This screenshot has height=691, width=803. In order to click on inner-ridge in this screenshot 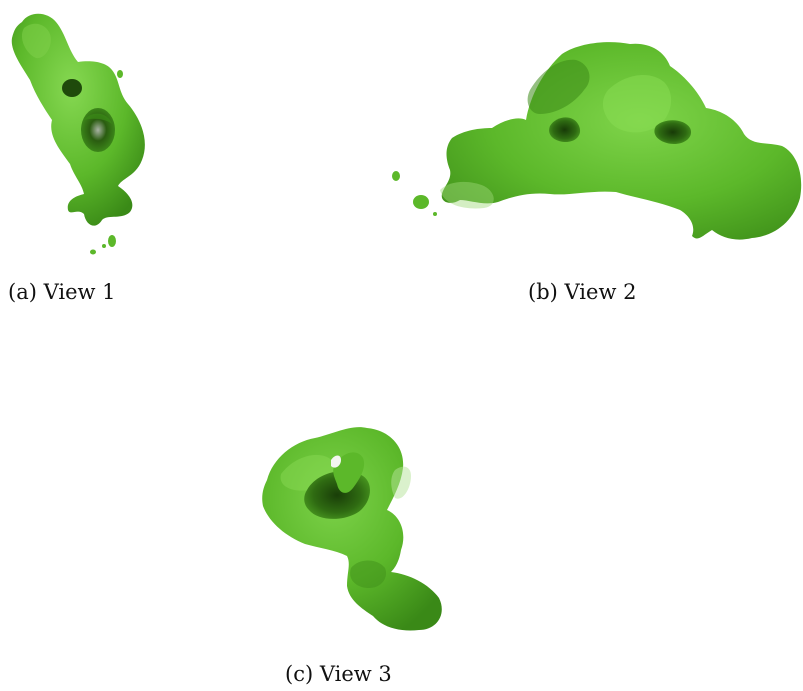, I will do `click(349, 472)`.